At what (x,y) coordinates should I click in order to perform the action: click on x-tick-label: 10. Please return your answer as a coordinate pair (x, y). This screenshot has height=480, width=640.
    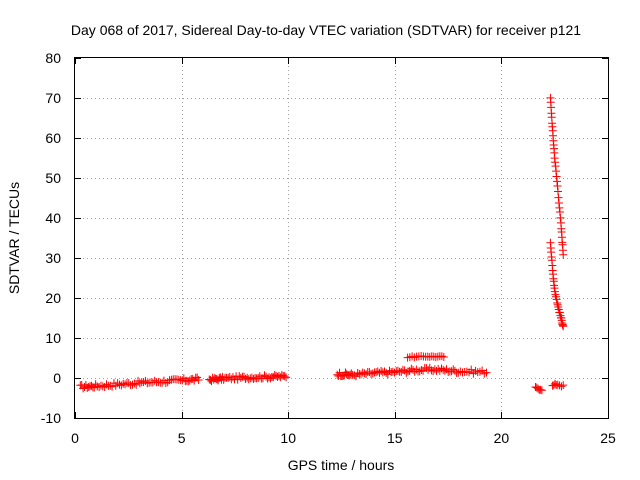
    Looking at the image, I should click on (288, 438).